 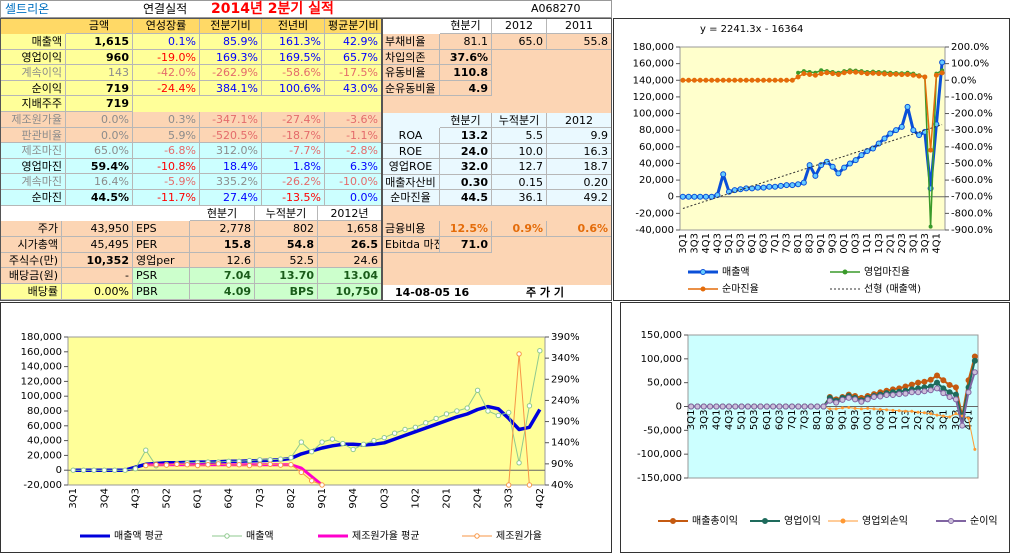 I want to click on x-tick-label: 1Q3, so click(x=879, y=243).